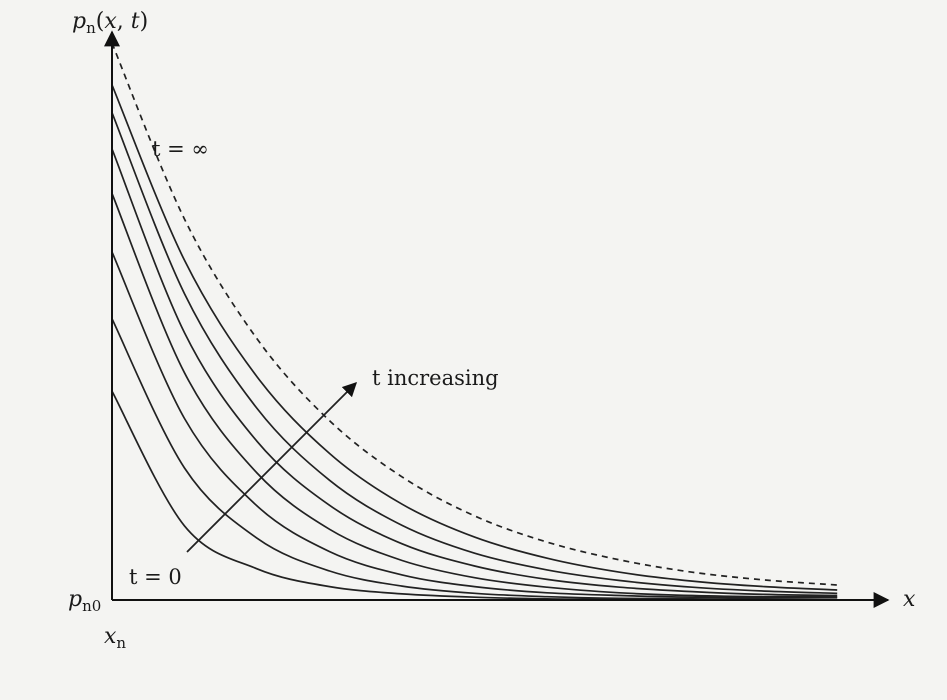 The height and width of the screenshot is (700, 947). I want to click on annotation-t-infinity: t = ∞, so click(180, 149).